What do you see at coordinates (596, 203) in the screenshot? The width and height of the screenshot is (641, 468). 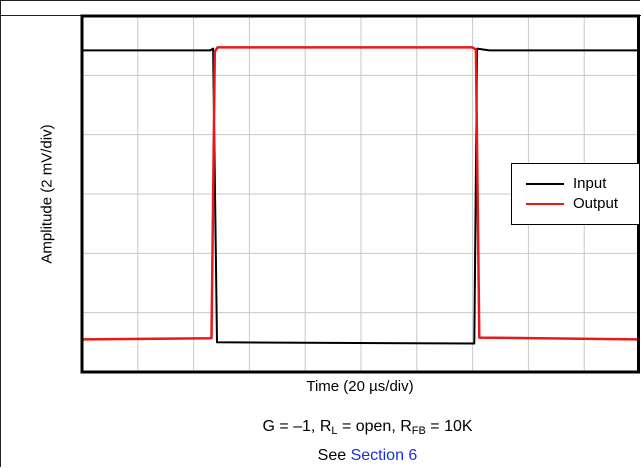 I see `legend-label-output: Output` at bounding box center [596, 203].